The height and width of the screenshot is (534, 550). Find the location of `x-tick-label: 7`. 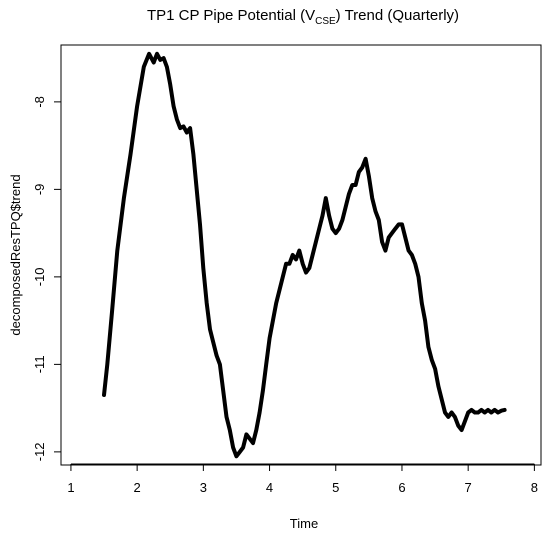

x-tick-label: 7 is located at coordinates (468, 487).